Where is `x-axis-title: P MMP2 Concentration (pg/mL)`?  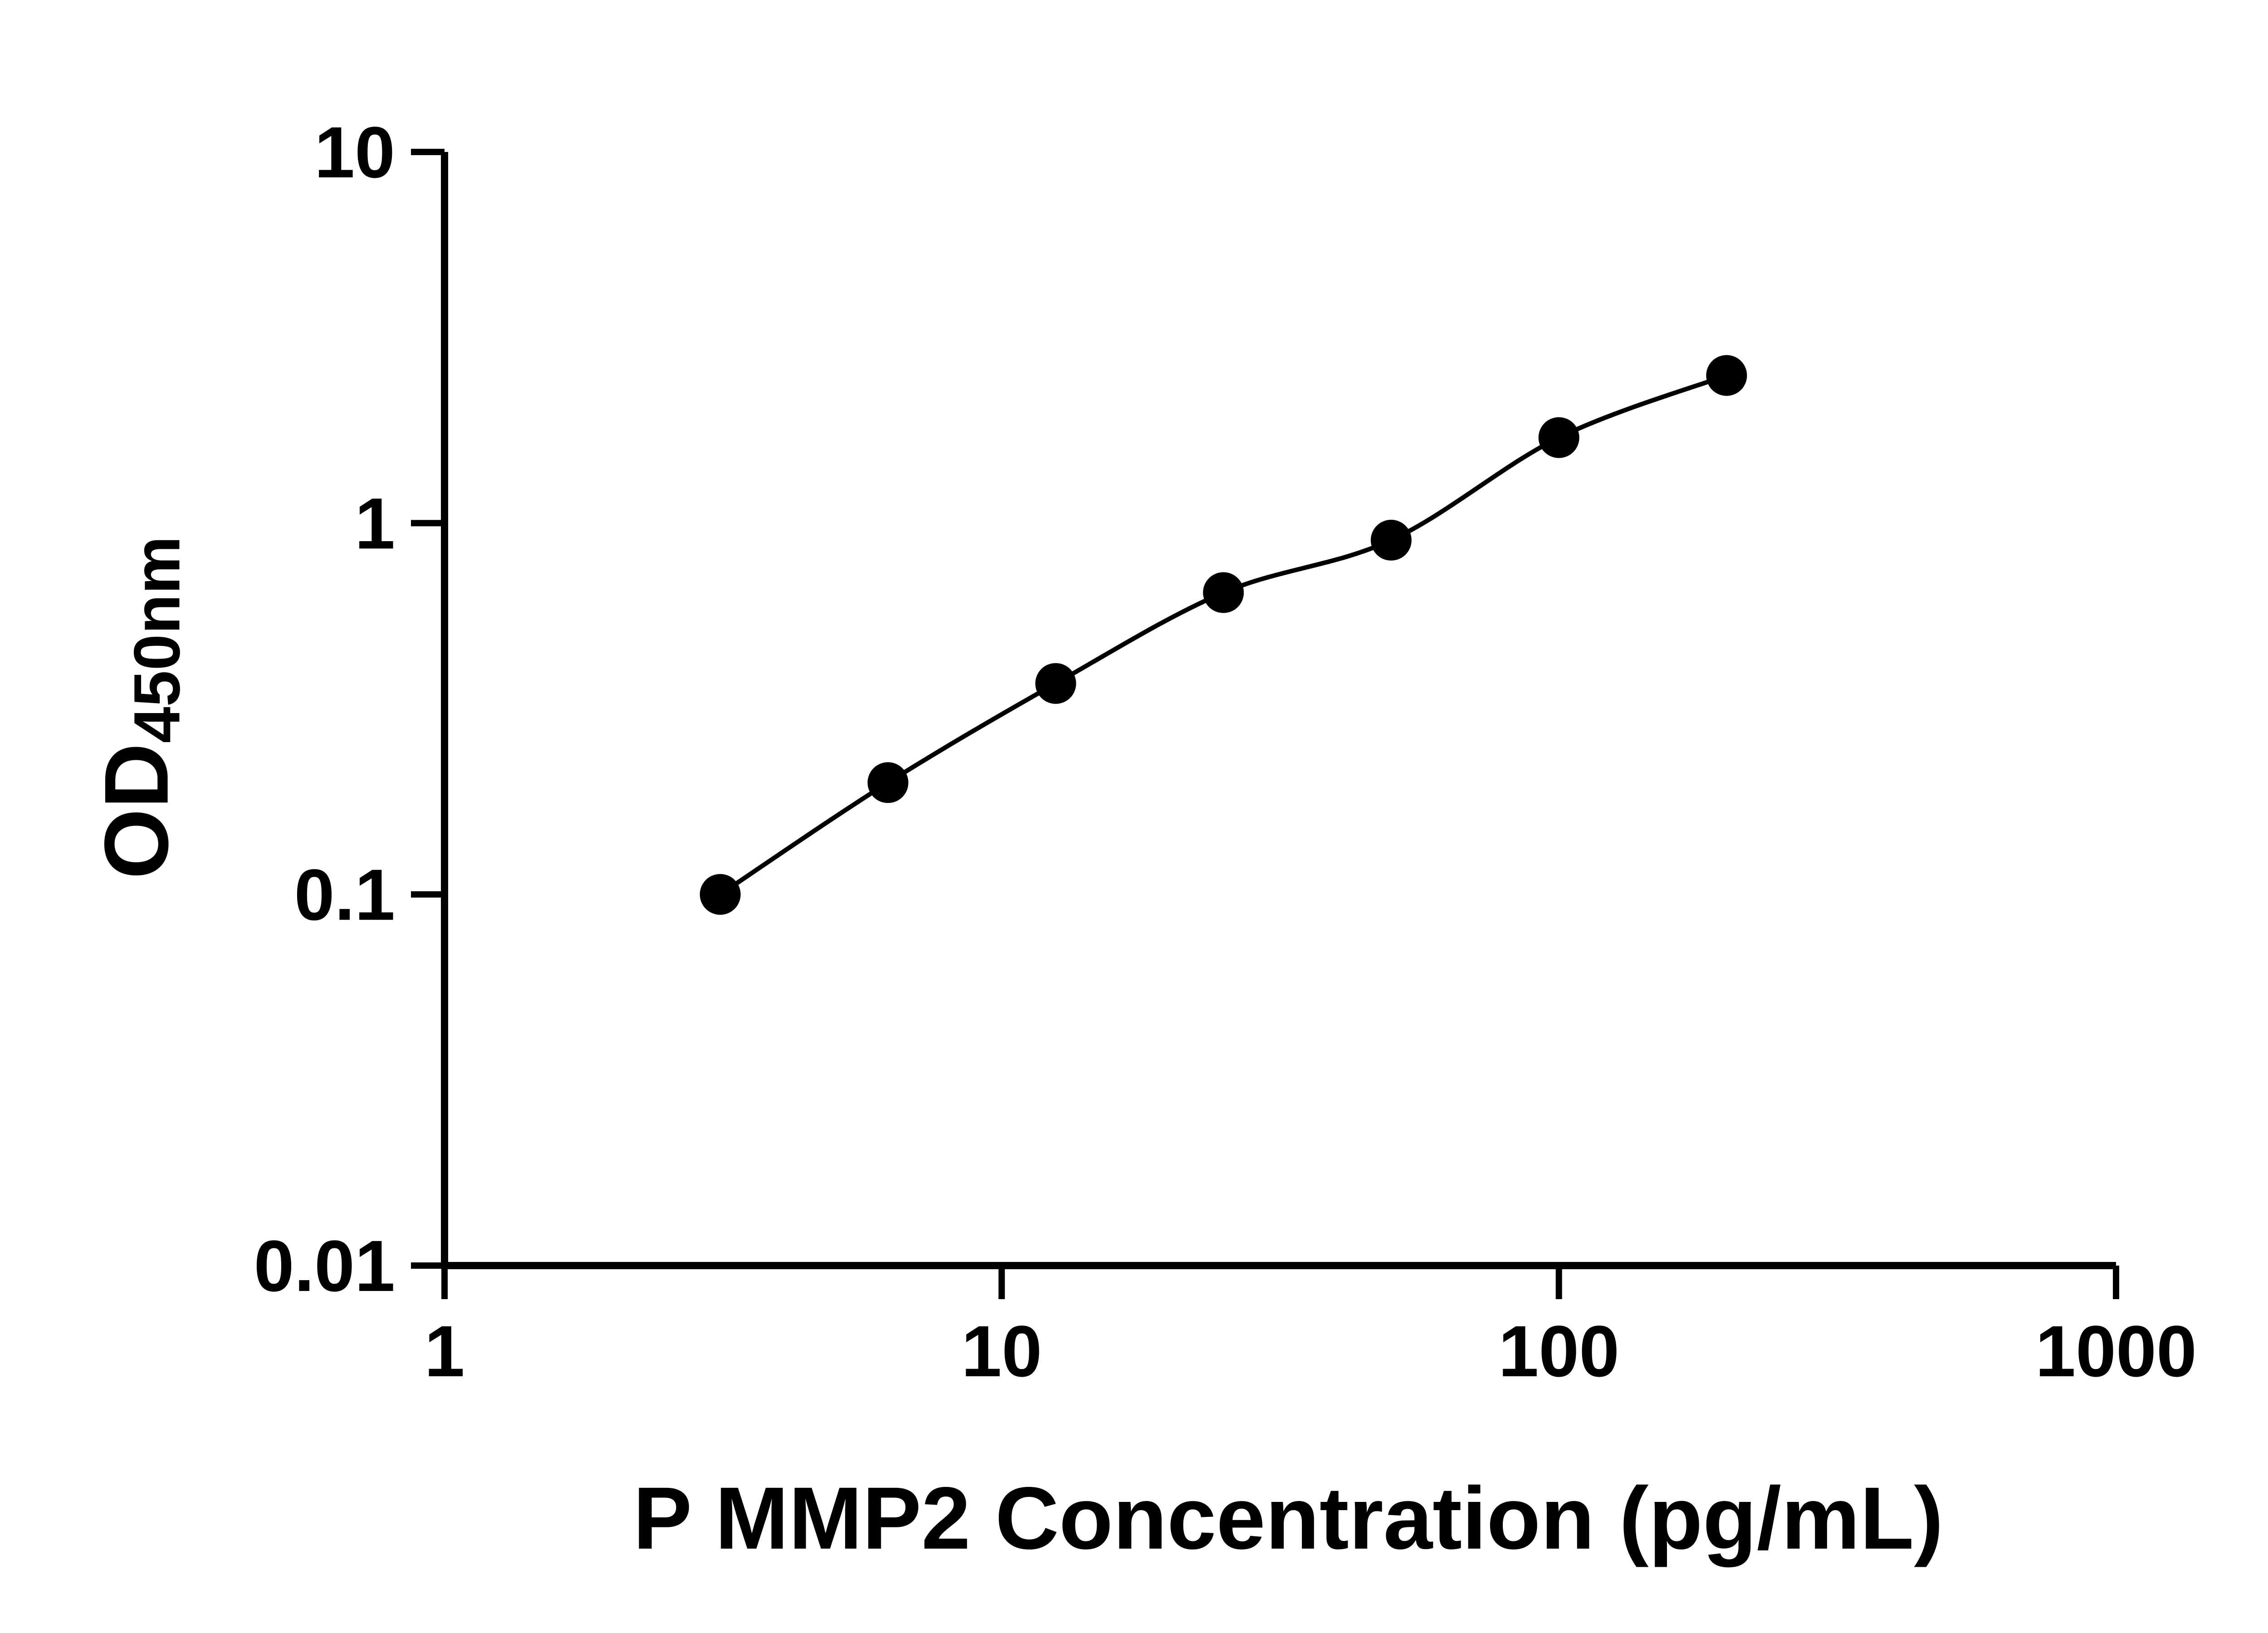
x-axis-title: P MMP2 Concentration (pg/mL) is located at coordinates (1289, 1518).